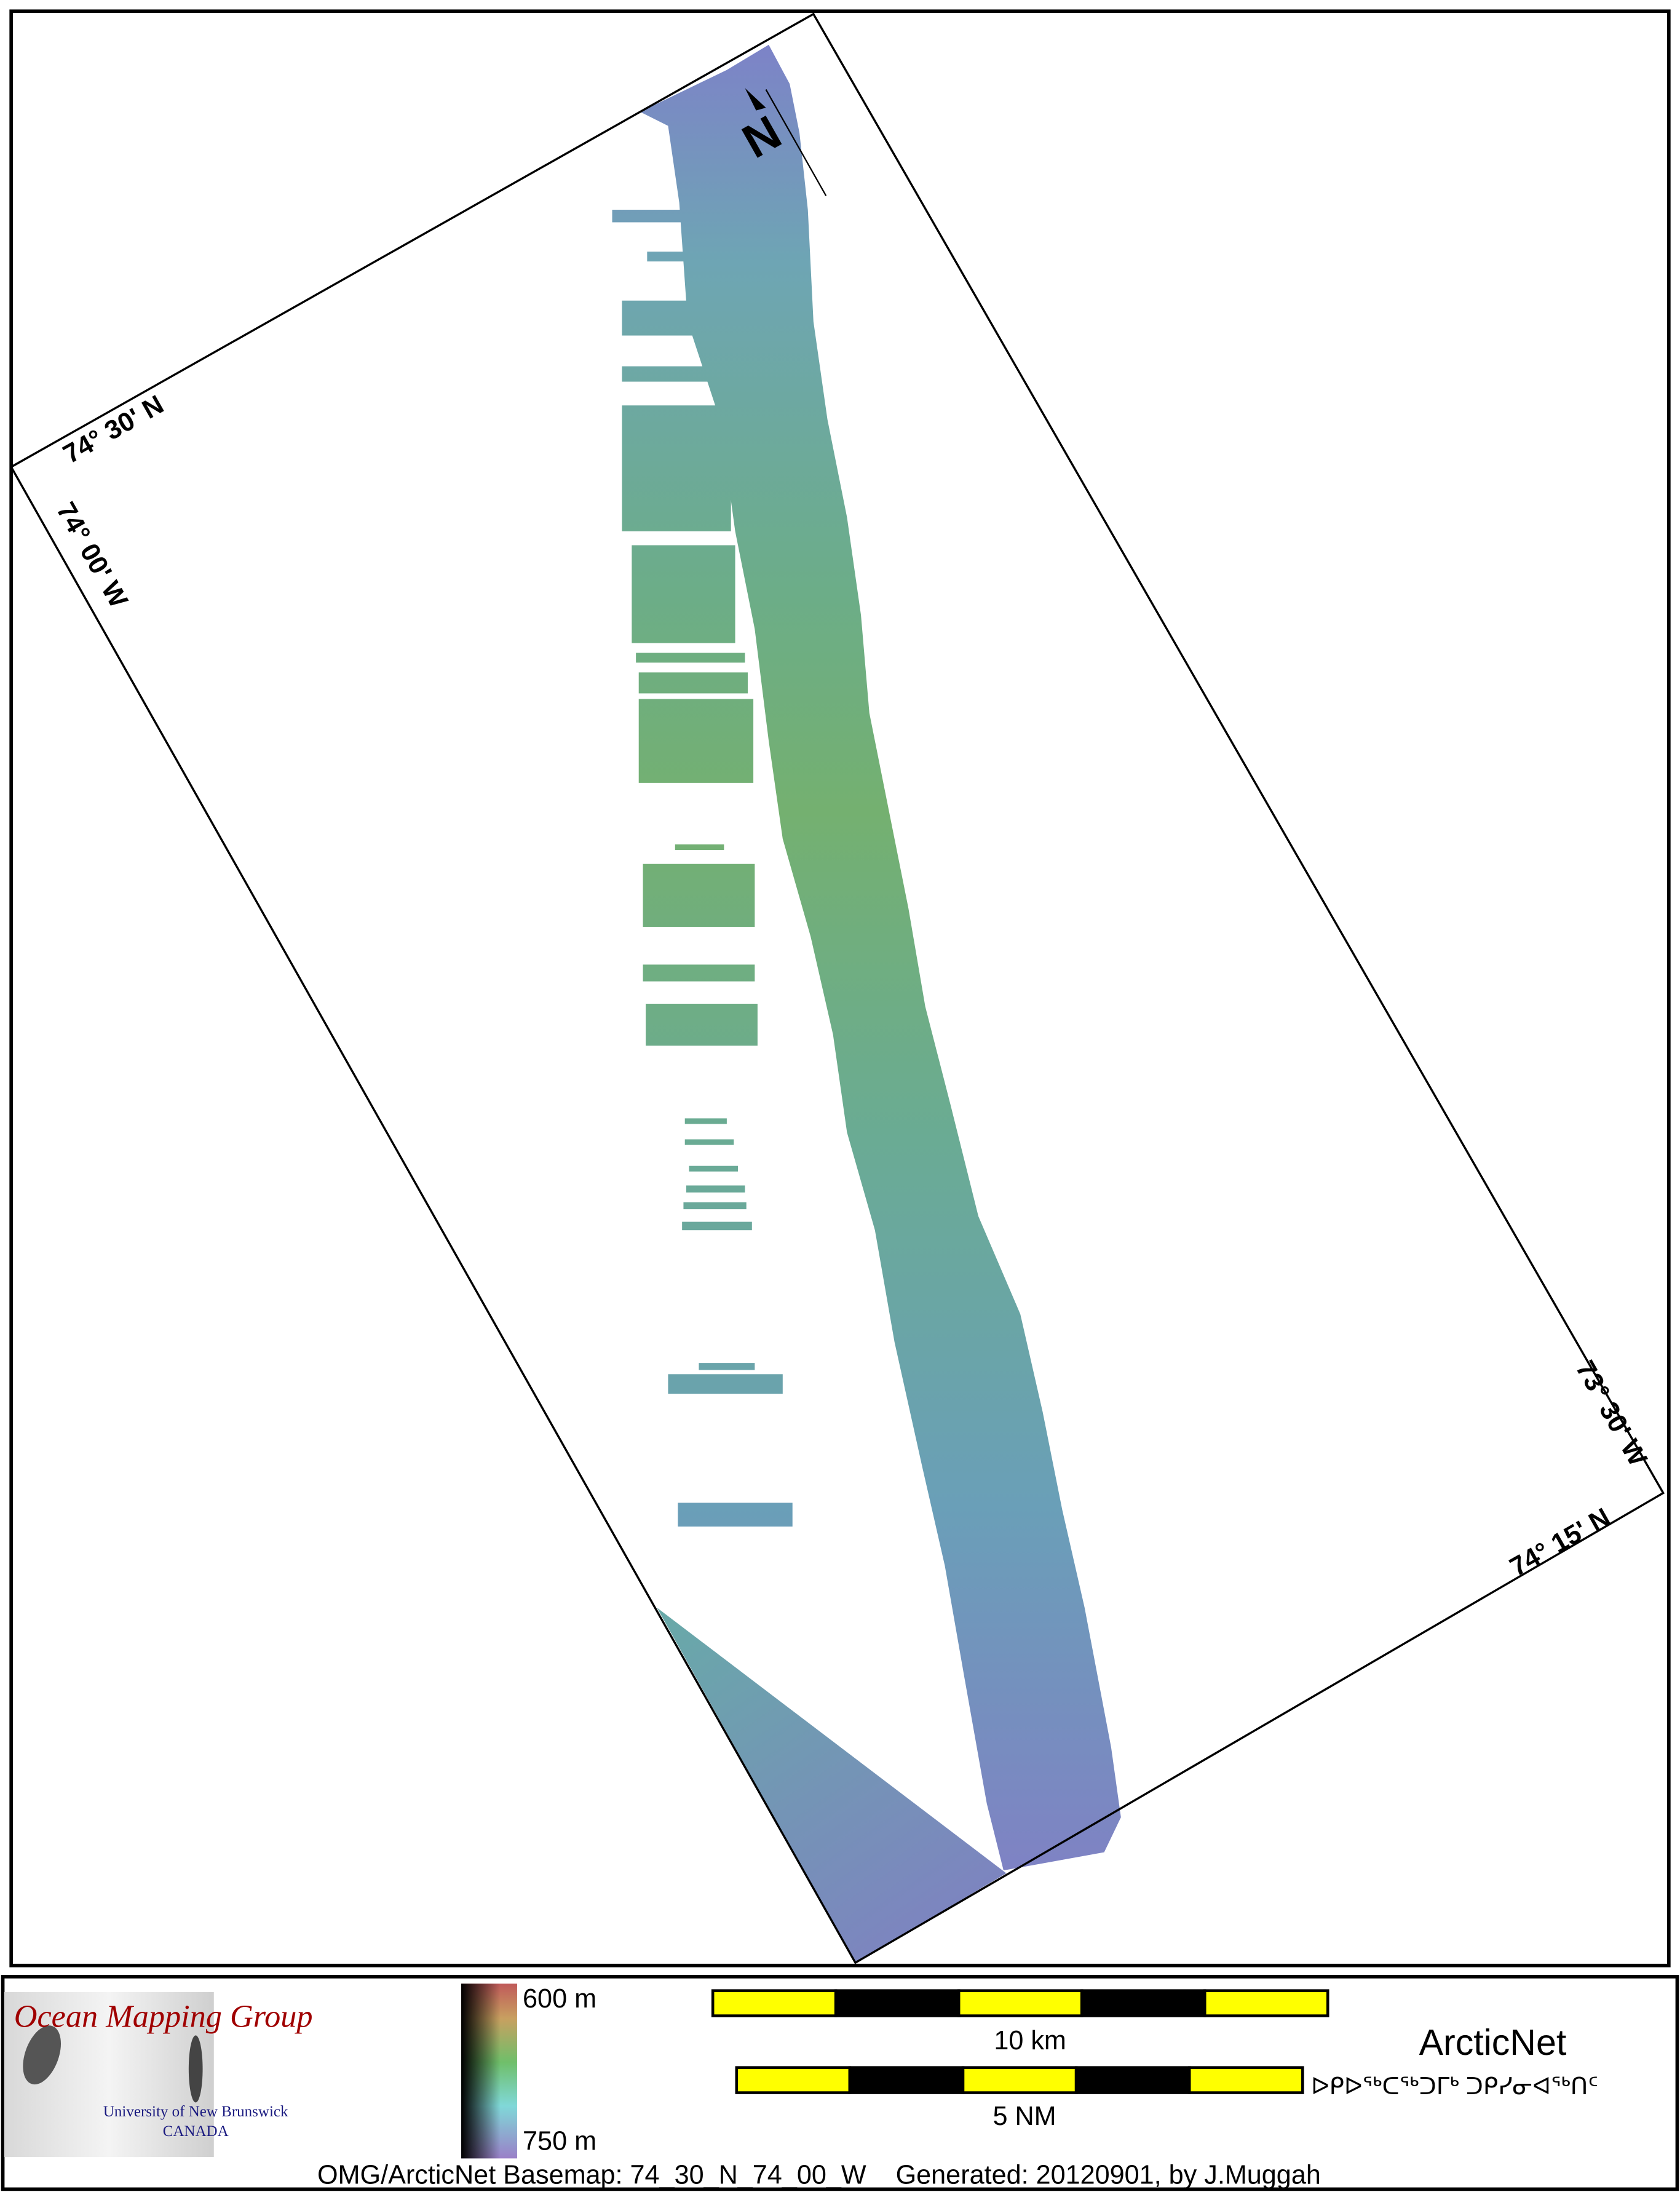 The height and width of the screenshot is (2192, 1680). What do you see at coordinates (196, 2111) in the screenshot?
I see `omg-logo-university: University of New Brunswick` at bounding box center [196, 2111].